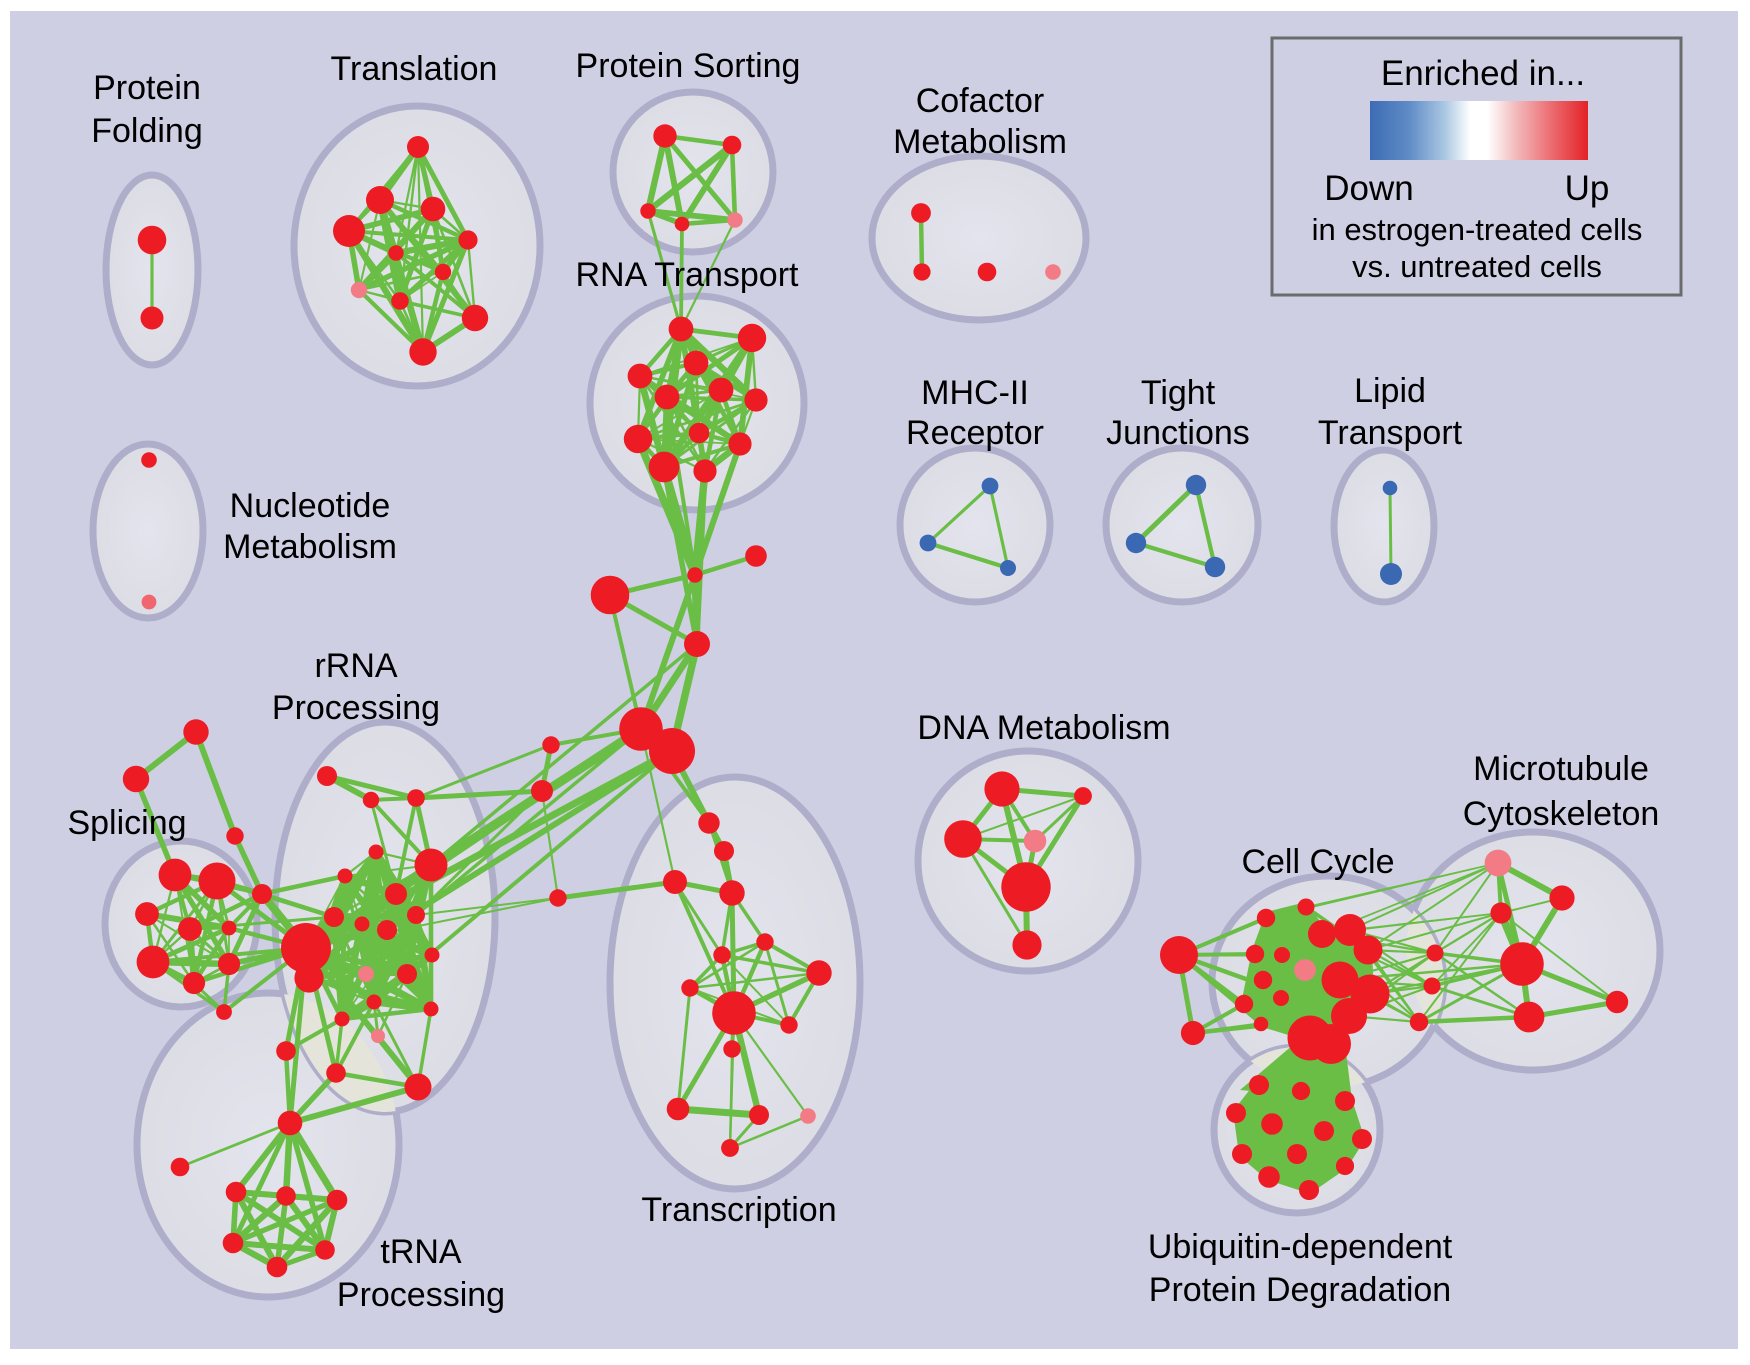 This screenshot has height=1365, width=1750. Describe the element at coordinates (421, 1252) in the screenshot. I see `svg-text: tRNA` at that location.